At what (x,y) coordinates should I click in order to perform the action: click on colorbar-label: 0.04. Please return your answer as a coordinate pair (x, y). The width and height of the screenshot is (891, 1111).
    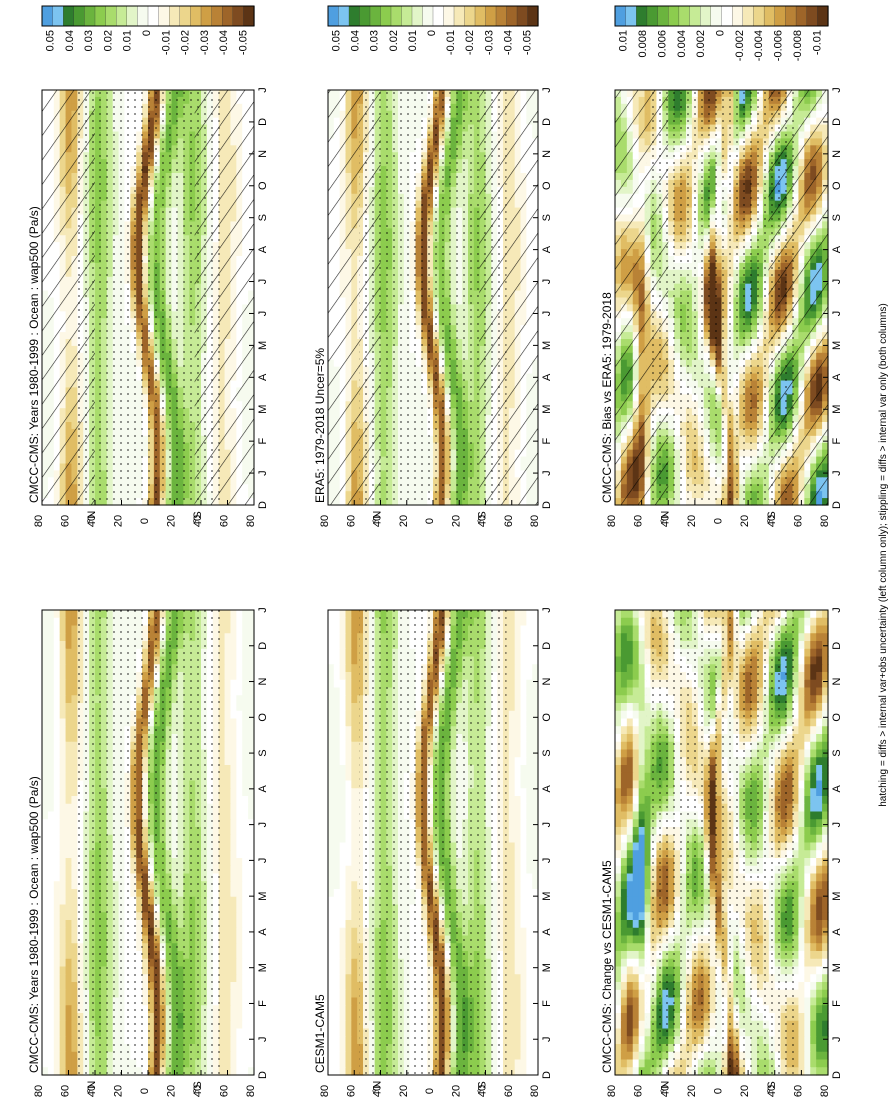
    Looking at the image, I should click on (70, 40).